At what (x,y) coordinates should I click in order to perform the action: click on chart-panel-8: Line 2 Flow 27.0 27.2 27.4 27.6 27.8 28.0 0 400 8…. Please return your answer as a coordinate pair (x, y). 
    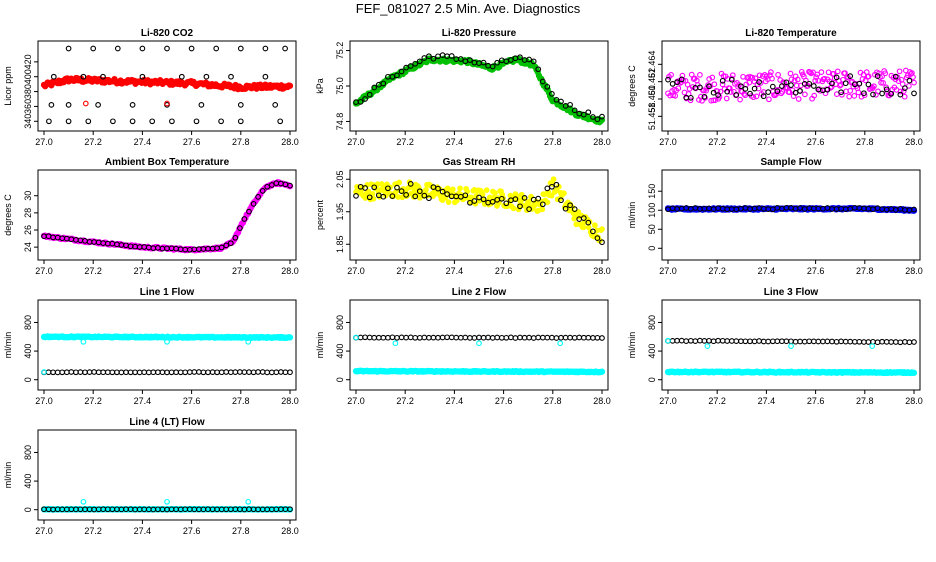
    Looking at the image, I should click on (463, 346).